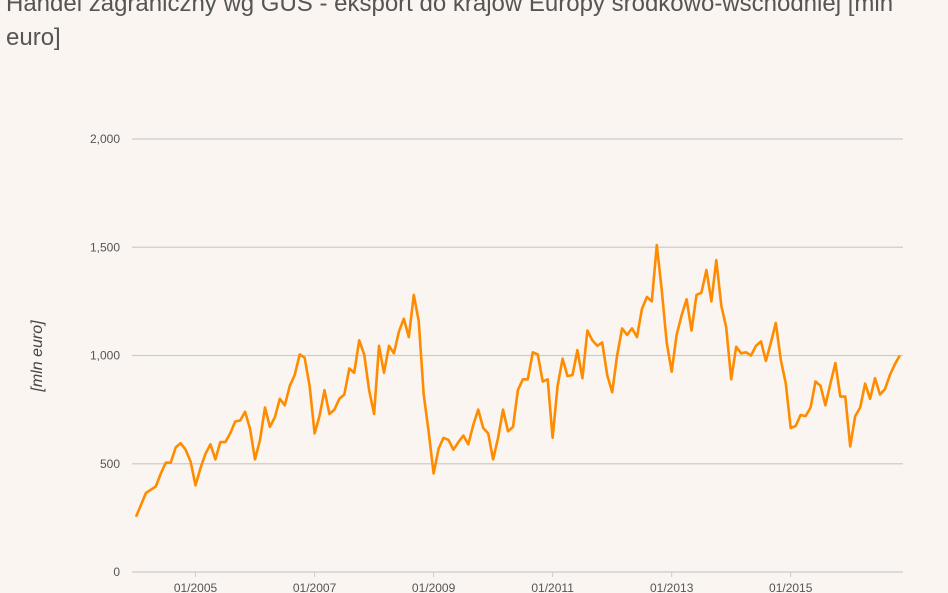 This screenshot has height=593, width=948. I want to click on x-tick-label: 01/2013, so click(672, 587).